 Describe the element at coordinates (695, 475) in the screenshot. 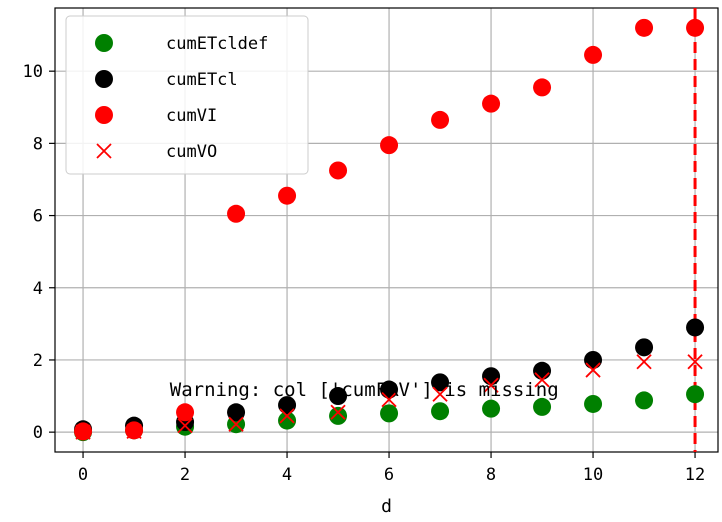

I see `x-tick-label: 12` at that location.